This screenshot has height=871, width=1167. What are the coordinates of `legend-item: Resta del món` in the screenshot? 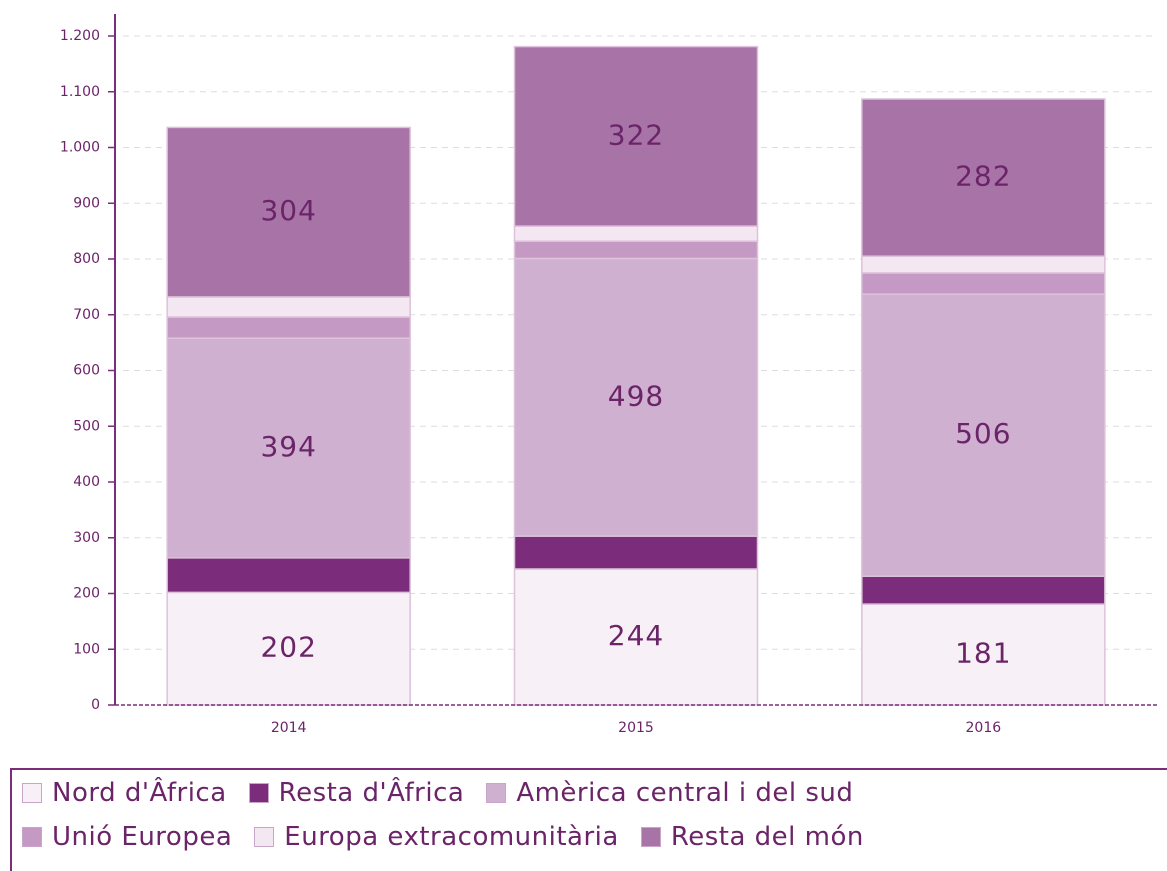 It's located at (752, 837).